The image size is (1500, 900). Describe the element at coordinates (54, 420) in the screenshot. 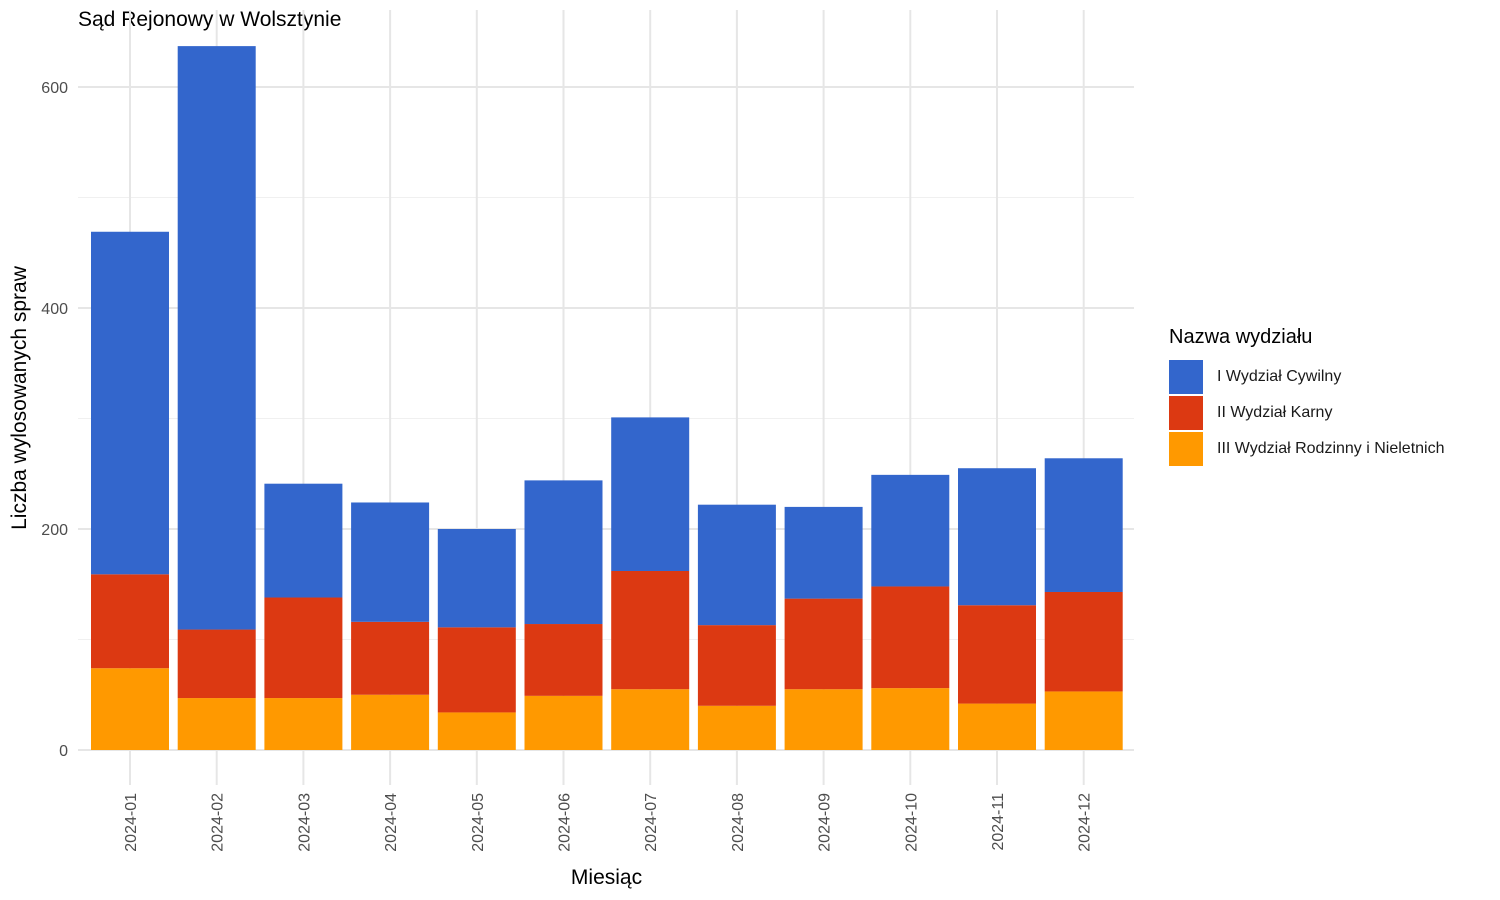

I see `y-axis-ticks: 0 200 400 600` at that location.